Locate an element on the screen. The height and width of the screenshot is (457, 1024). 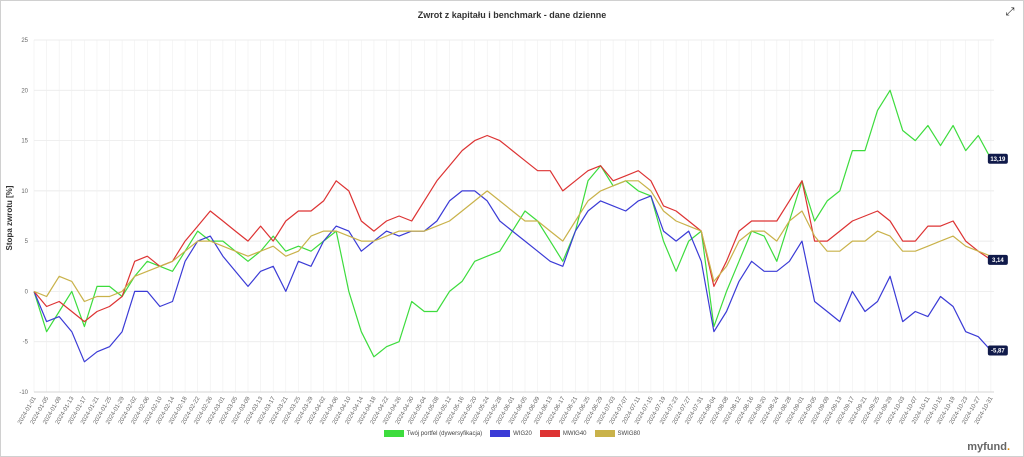
legend-item-3: MWIG40 is located at coordinates (563, 433).